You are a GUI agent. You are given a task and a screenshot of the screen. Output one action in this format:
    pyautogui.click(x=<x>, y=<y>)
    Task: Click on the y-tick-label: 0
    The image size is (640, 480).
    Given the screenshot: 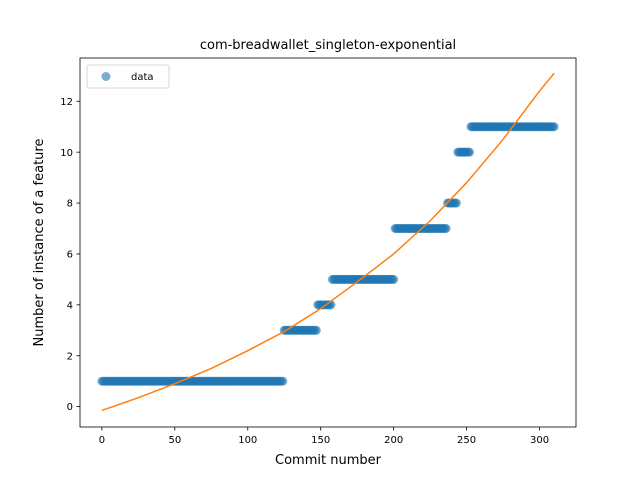 What is the action you would take?
    pyautogui.click(x=70, y=407)
    